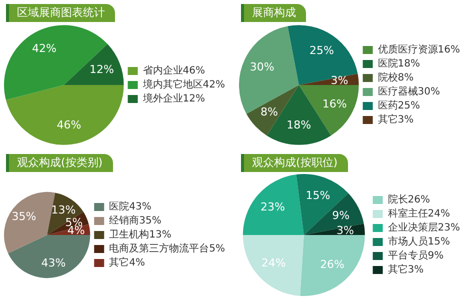  Describe the element at coordinates (273, 263) in the screenshot. I see `data-label: 24%` at that location.